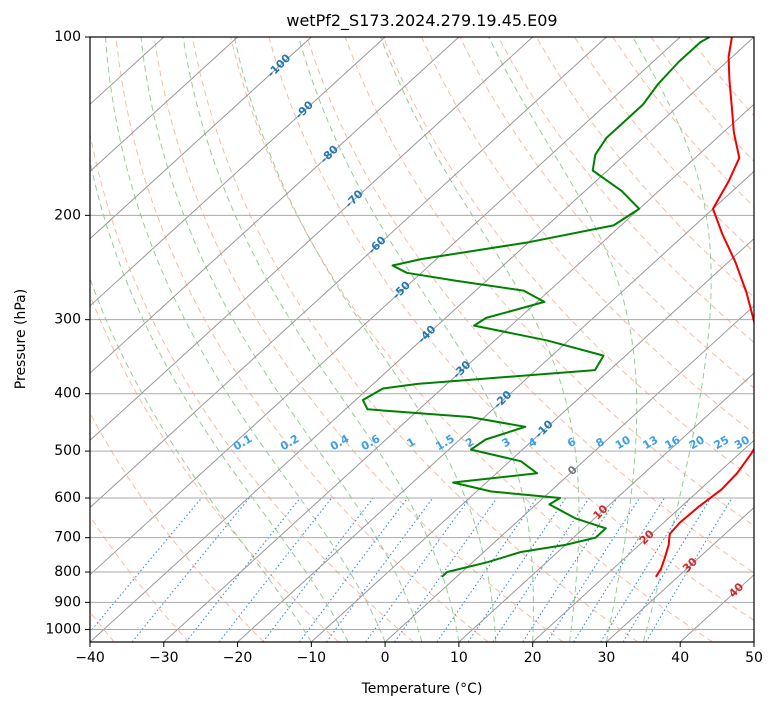  Describe the element at coordinates (63, 629) in the screenshot. I see `y-tick-label: 1000` at that location.